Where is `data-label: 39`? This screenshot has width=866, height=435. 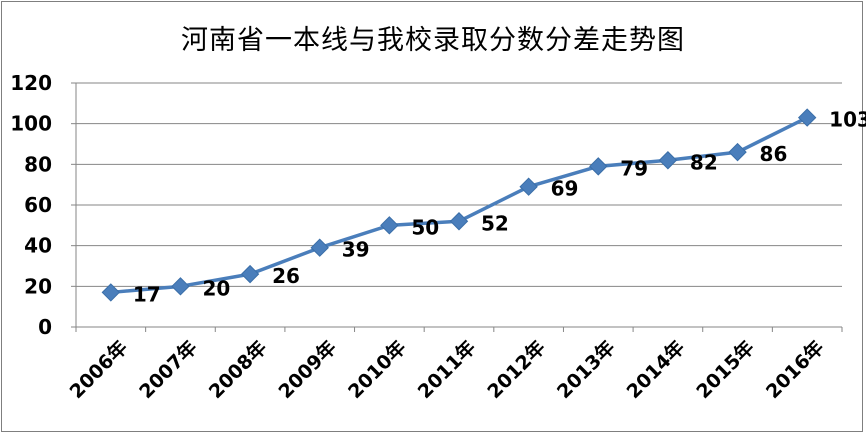 data-label: 39 is located at coordinates (356, 250).